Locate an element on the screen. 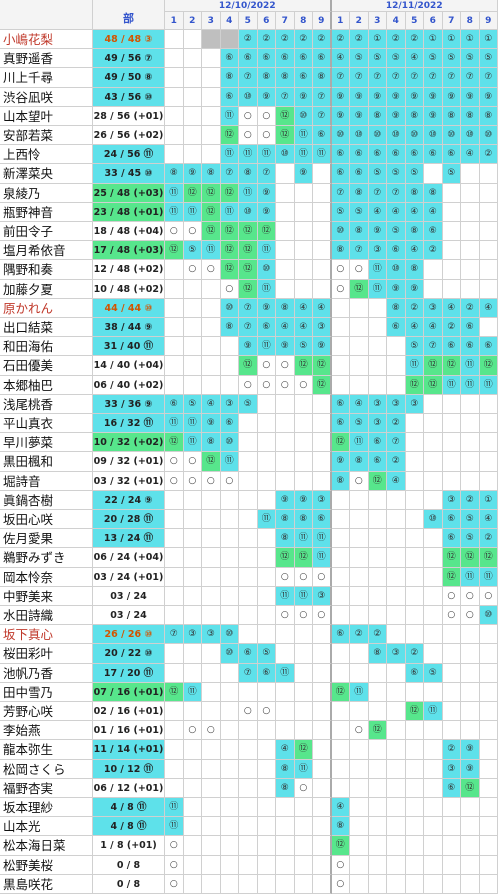 Image resolution: width=500 pixels, height=894 pixels. part-mark: ① is located at coordinates (451, 40).